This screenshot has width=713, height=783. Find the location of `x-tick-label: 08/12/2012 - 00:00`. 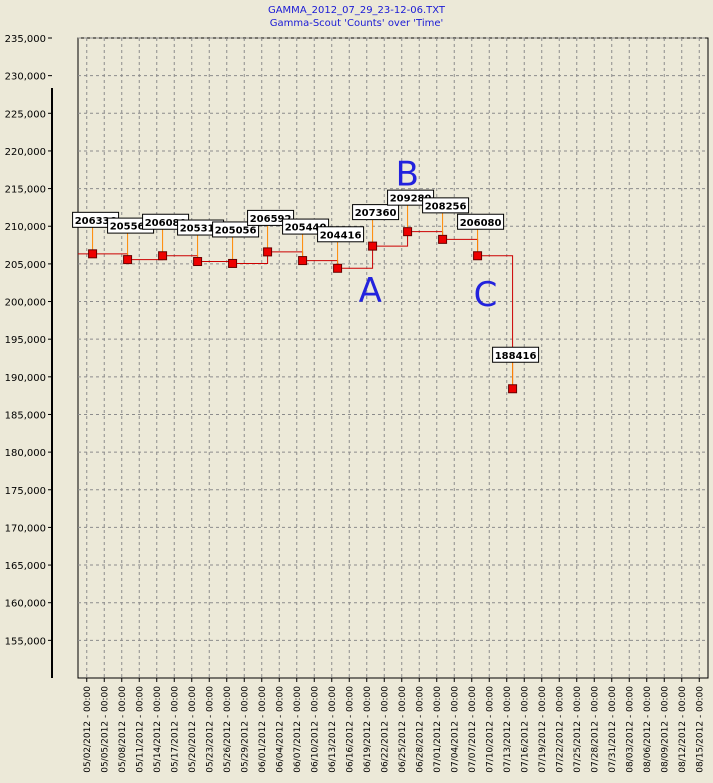

x-tick-label: 08/12/2012 - 00:00 is located at coordinates (683, 729).